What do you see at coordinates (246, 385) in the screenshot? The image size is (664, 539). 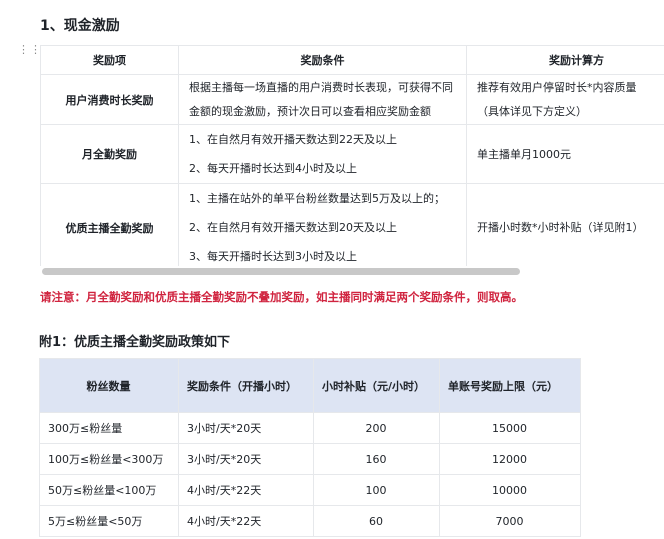 I see `header-cell: 奖励条件（开播小时）` at bounding box center [246, 385].